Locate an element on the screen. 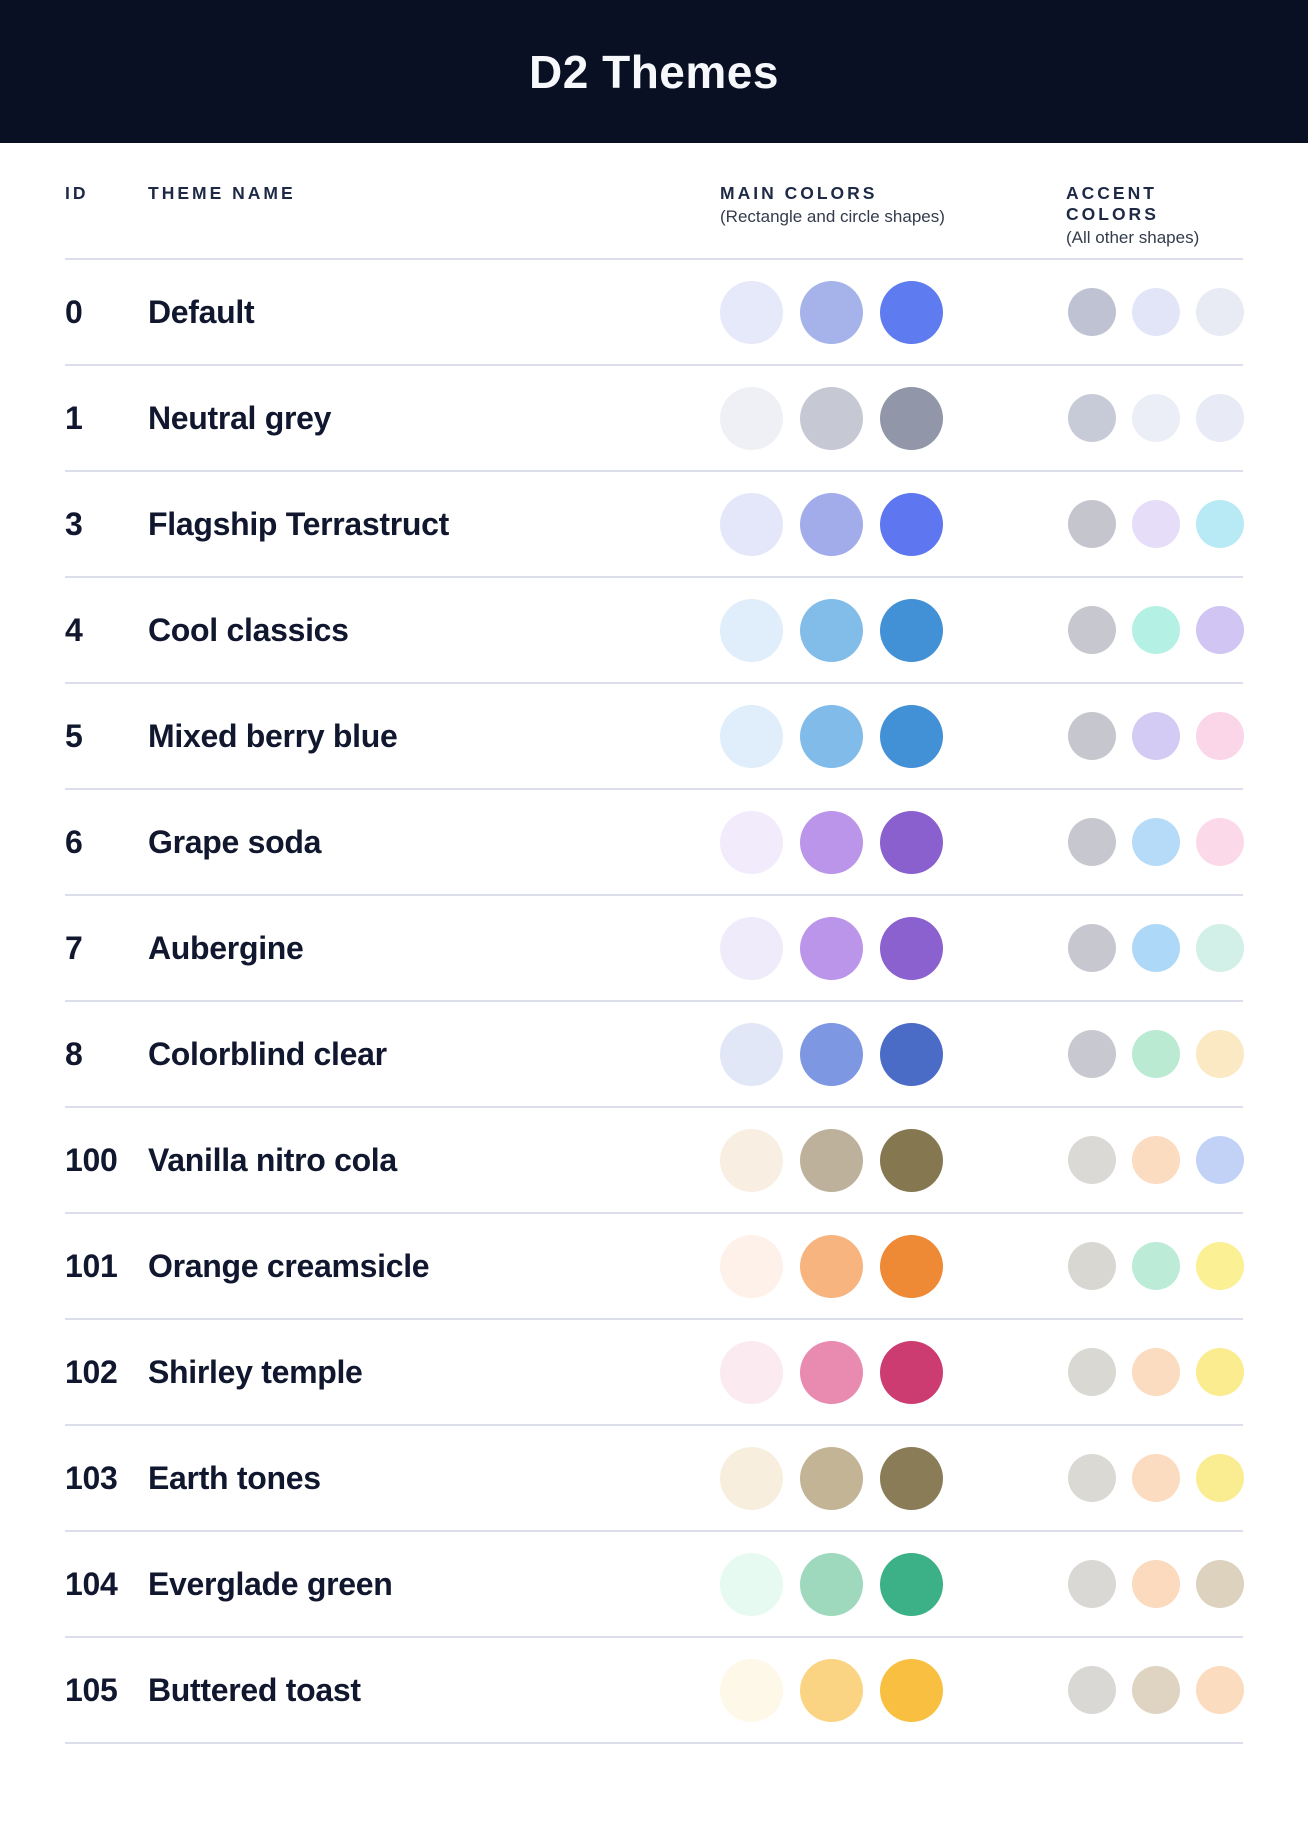 This screenshot has width=1308, height=1826. theme-id: 5 is located at coordinates (74, 735).